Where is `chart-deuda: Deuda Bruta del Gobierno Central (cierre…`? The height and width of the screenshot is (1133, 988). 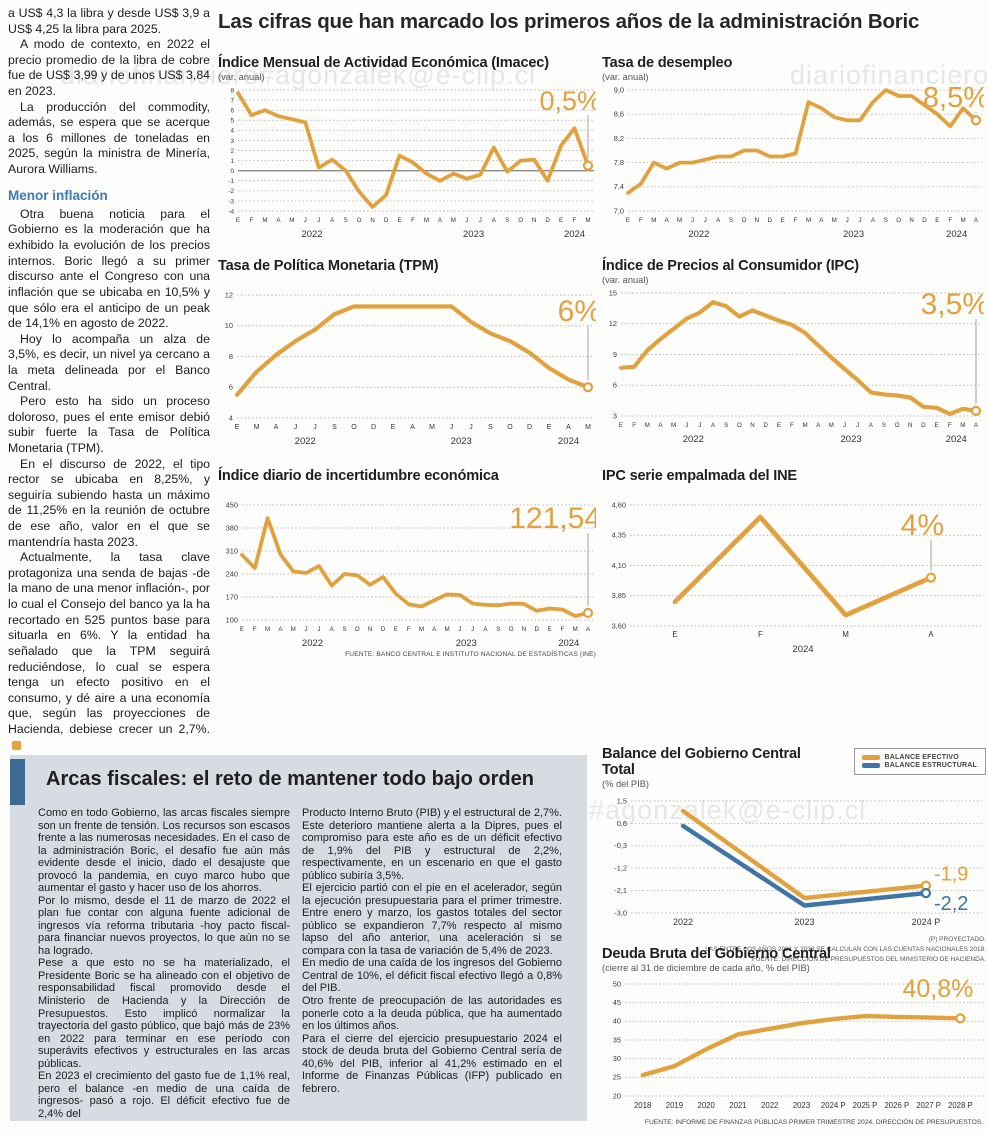 chart-deuda: Deuda Bruta del Gobierno Central (cierre… is located at coordinates (794, 1036).